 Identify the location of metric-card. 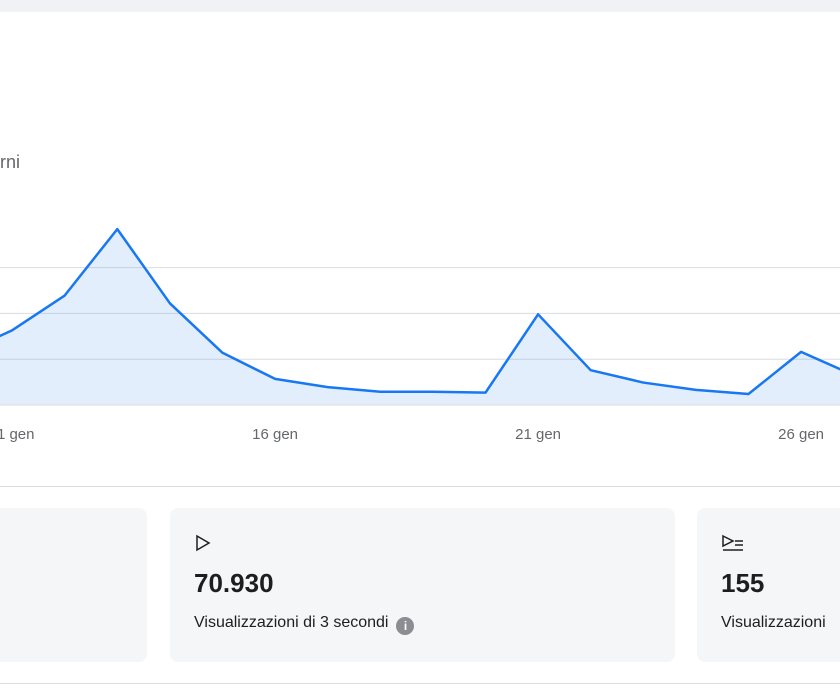
(73, 585).